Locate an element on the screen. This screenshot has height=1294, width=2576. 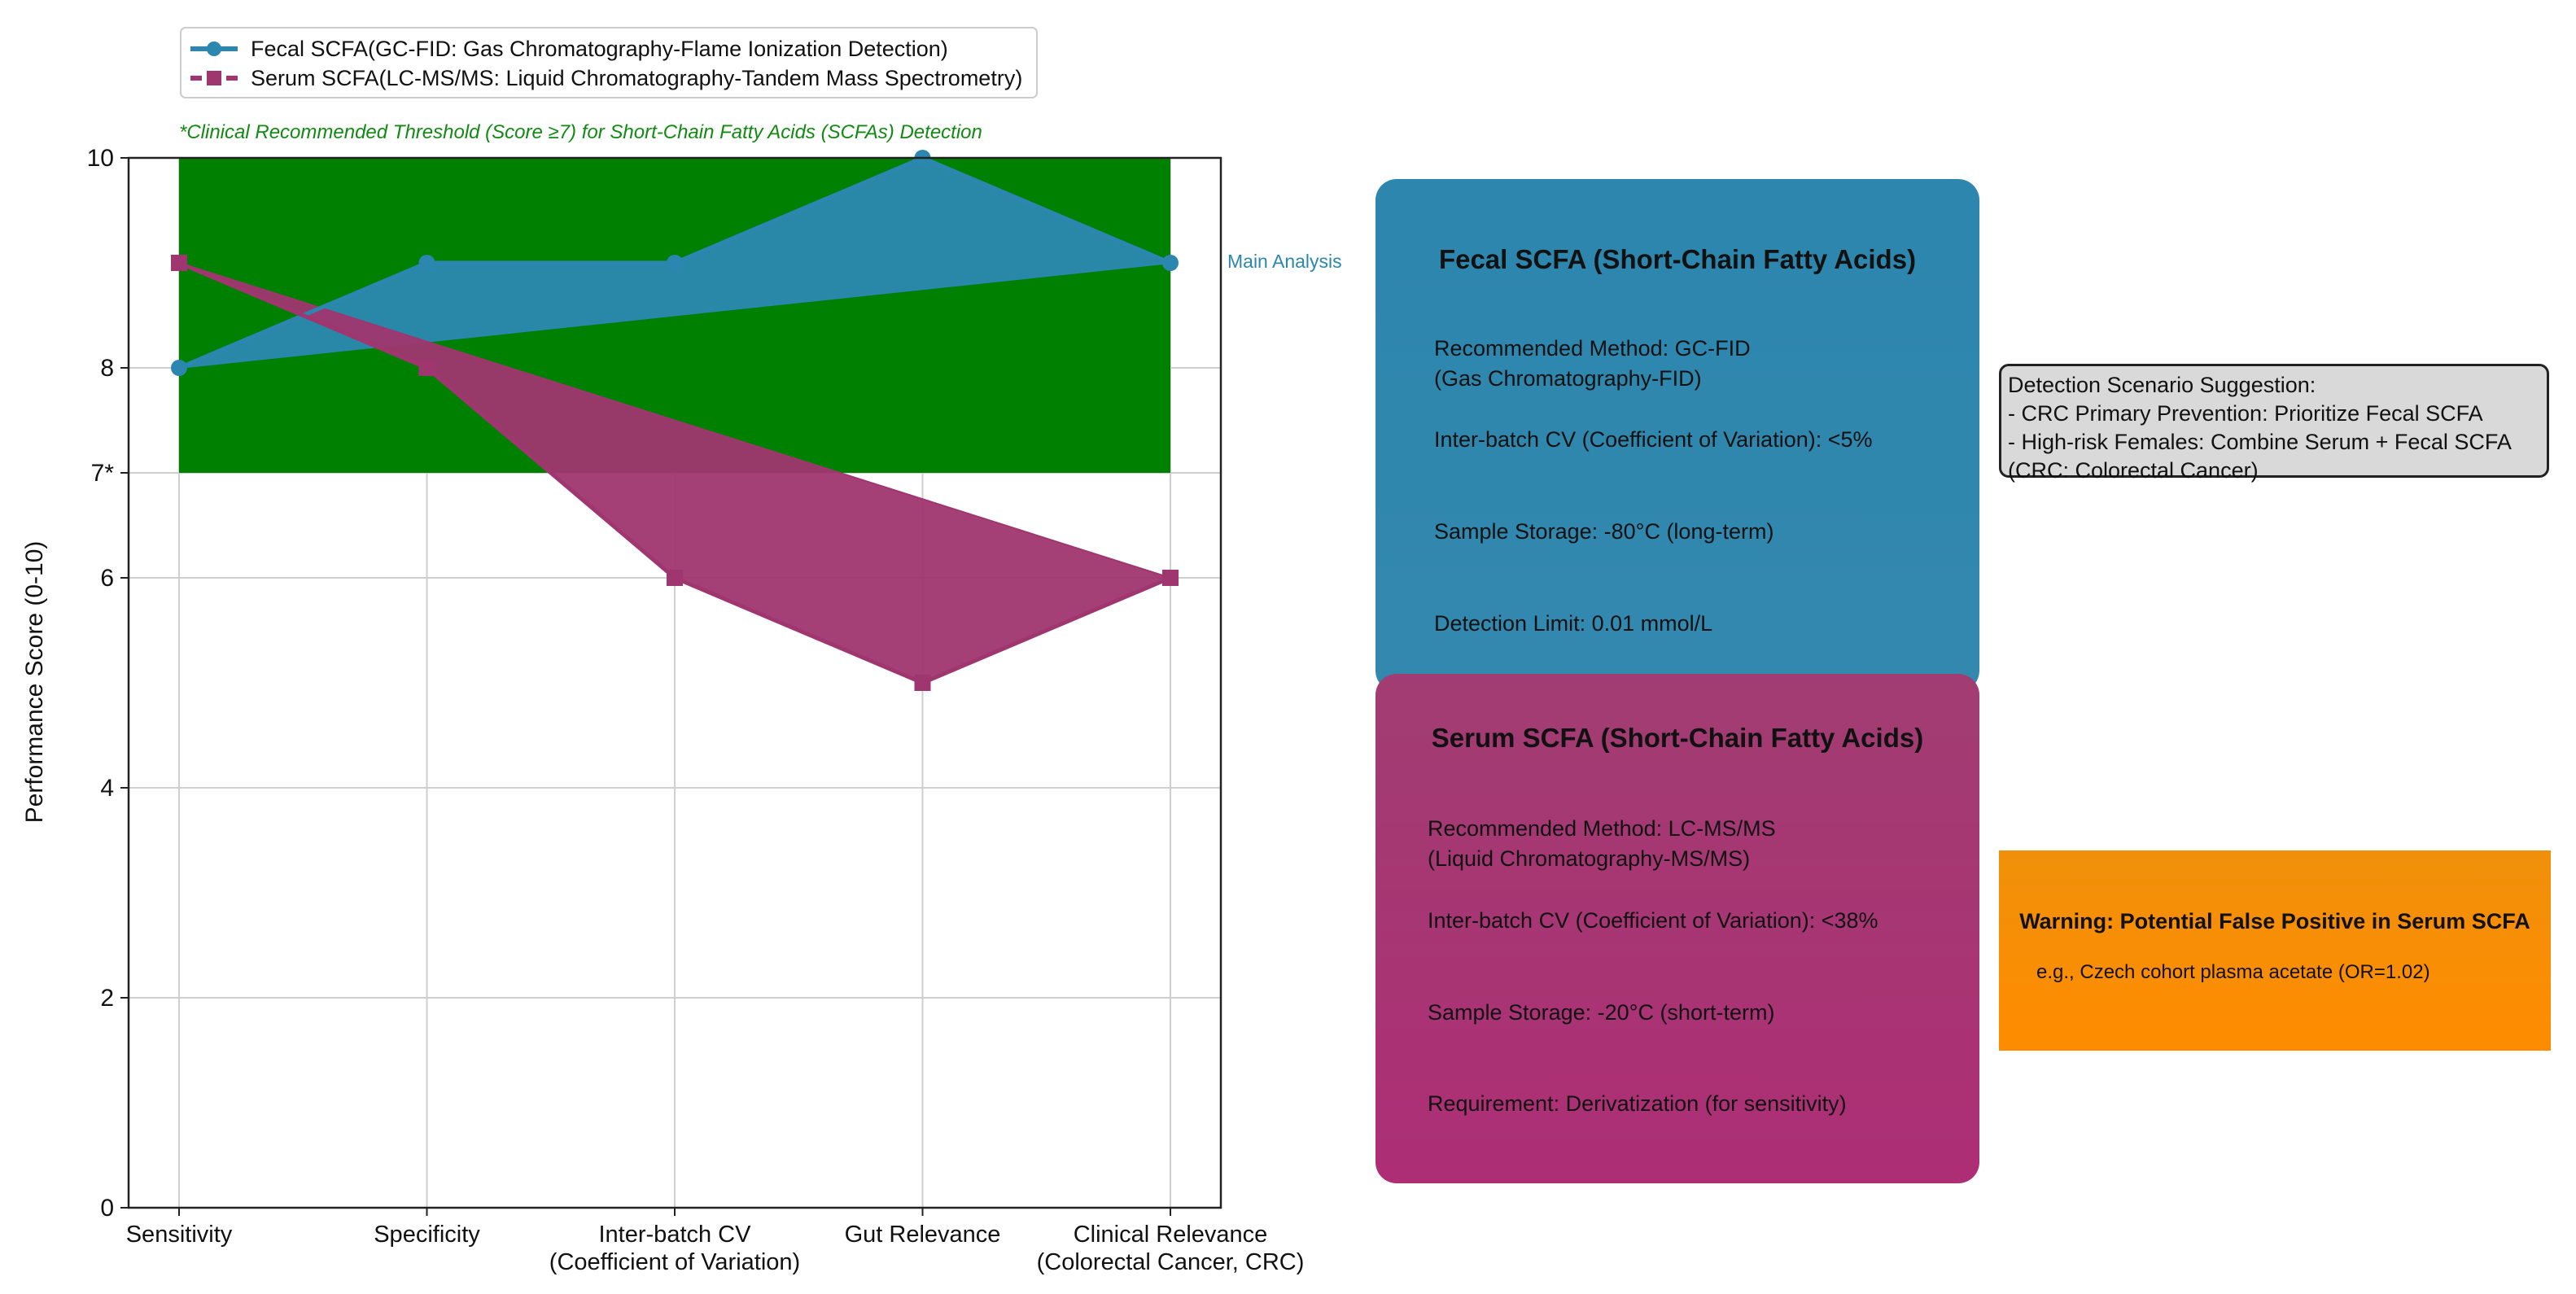
y-tick-label: 10 is located at coordinates (100, 159).